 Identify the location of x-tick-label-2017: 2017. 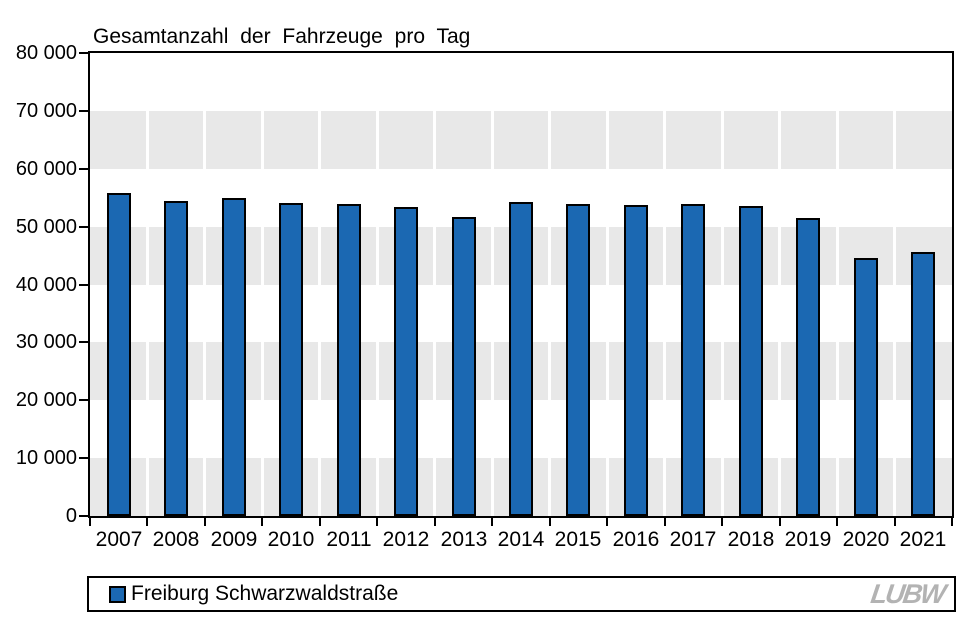
(693, 539).